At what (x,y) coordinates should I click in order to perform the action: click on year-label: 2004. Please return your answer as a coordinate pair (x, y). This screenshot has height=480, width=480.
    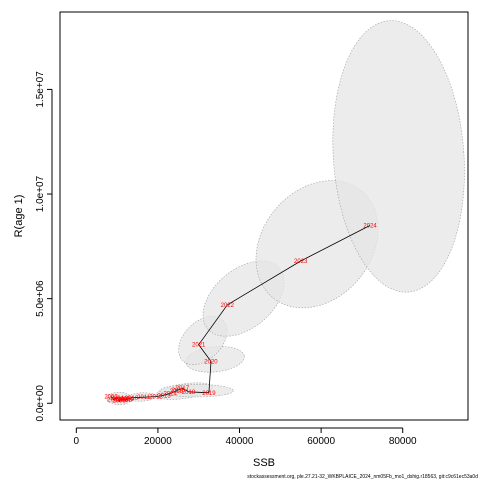
    Looking at the image, I should click on (117, 399).